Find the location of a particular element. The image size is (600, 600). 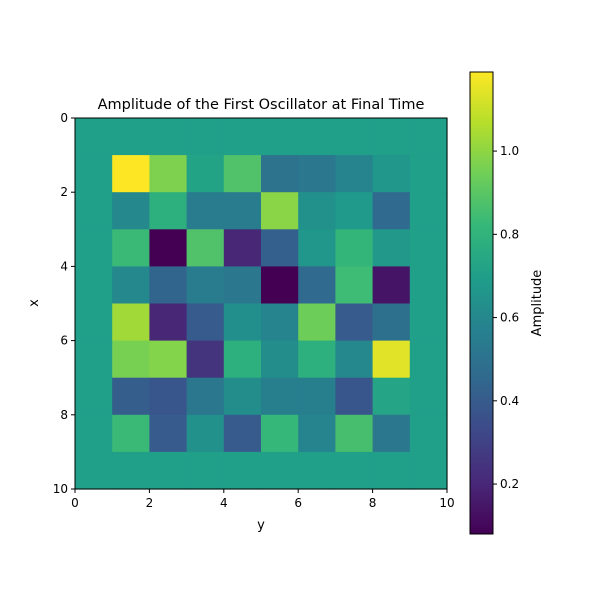

y-tick-label: 8 is located at coordinates (64, 415).